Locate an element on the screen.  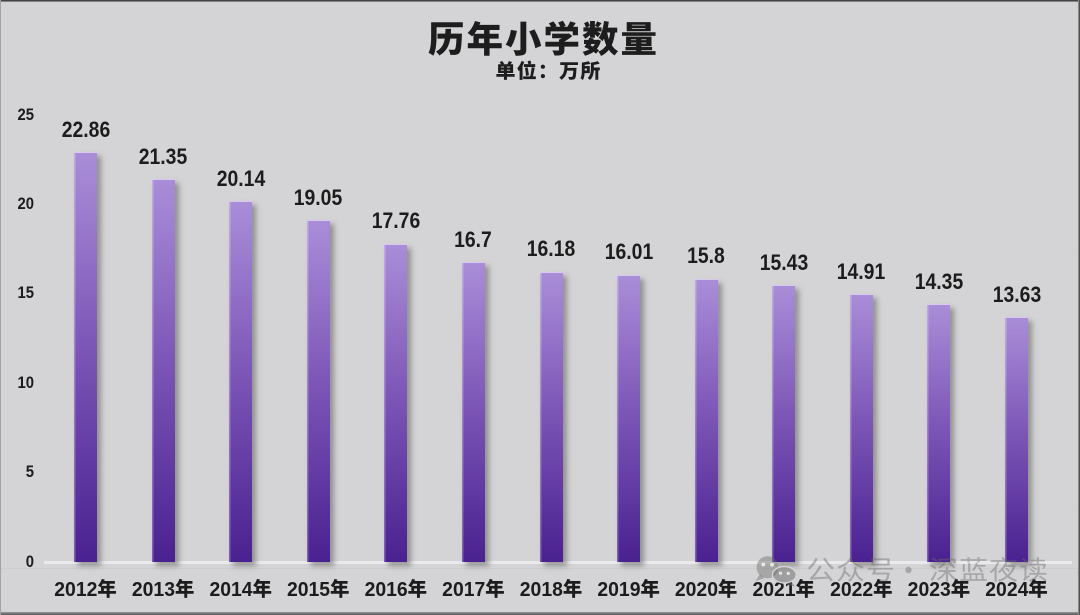
svg-text: 2019 is located at coordinates (618, 590).